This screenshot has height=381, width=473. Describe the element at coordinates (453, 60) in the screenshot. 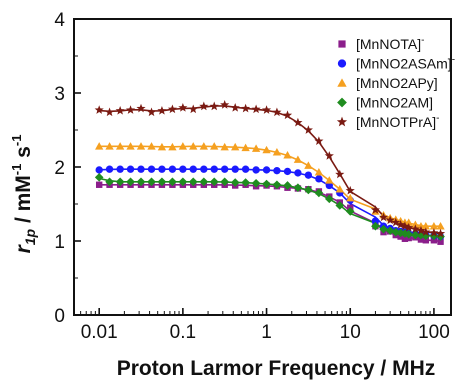

I see `legend-label-sup-1: -` at that location.